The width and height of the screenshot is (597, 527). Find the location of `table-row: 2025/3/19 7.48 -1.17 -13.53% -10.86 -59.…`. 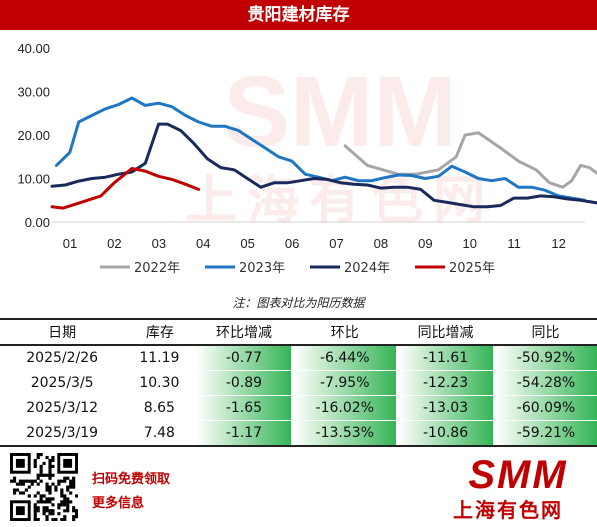

table-row: 2025/3/19 7.48 -1.17 -13.53% -10.86 -59.… is located at coordinates (298, 433).